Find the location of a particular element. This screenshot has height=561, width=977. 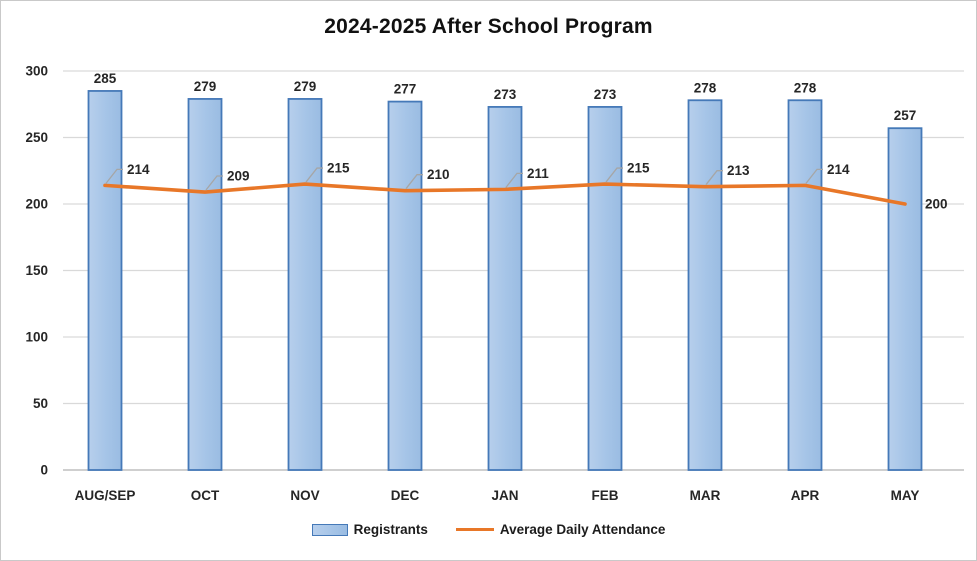

leader-line-DEC is located at coordinates (414, 182).